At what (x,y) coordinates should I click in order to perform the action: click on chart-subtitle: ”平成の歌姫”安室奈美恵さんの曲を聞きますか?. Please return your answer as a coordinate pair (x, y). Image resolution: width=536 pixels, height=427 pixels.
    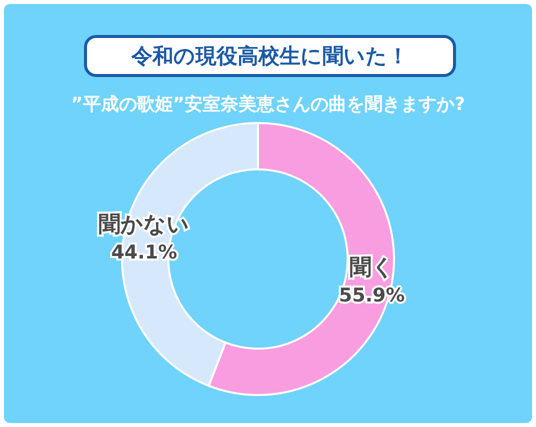
    Looking at the image, I should click on (268, 104).